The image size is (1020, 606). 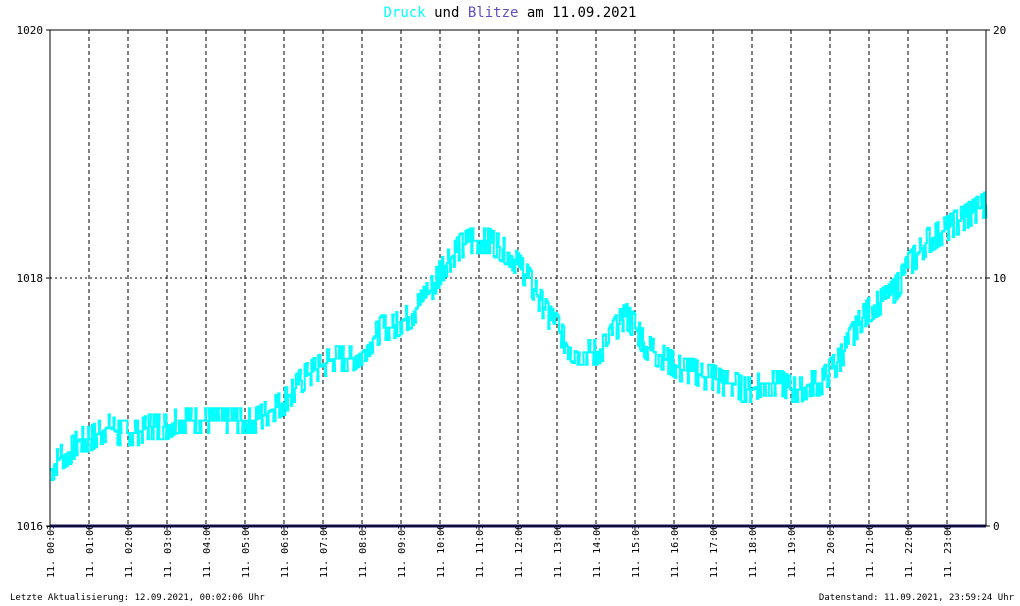 What do you see at coordinates (30, 30) in the screenshot?
I see `y-tick-label-left: 1020` at bounding box center [30, 30].